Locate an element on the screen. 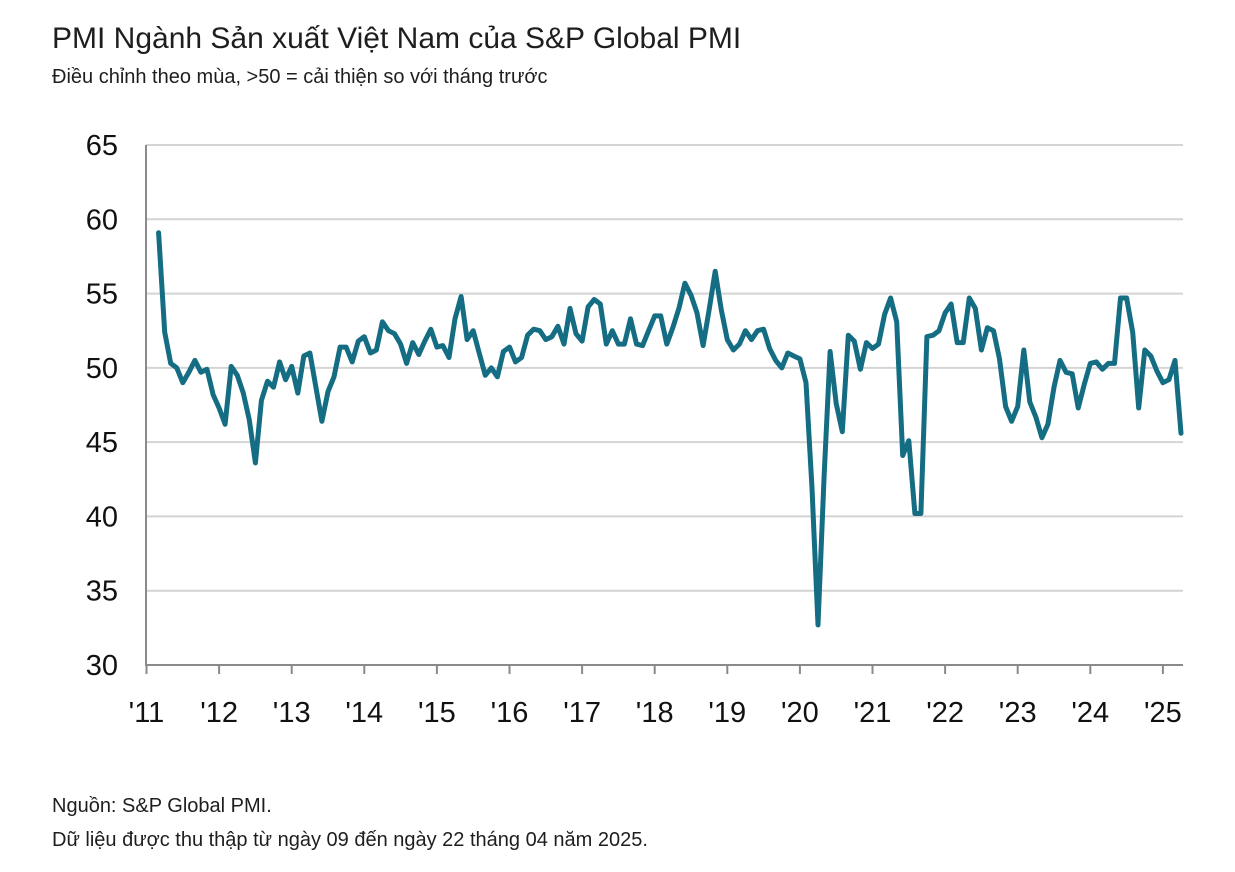 The width and height of the screenshot is (1235, 872). y-tick-labels: 30 35 40 45 50 55 60 65 is located at coordinates (102, 406).